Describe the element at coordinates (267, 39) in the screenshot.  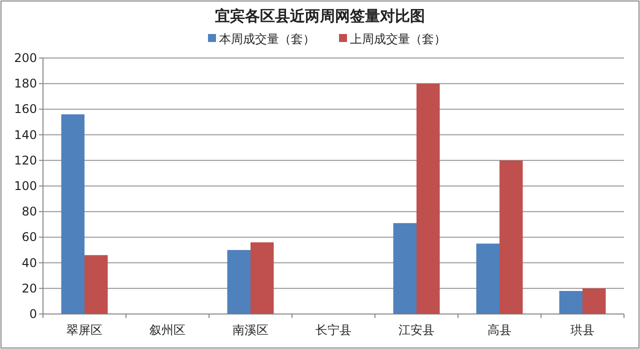
I see `legend-label: 本周成交量（套）` at that location.